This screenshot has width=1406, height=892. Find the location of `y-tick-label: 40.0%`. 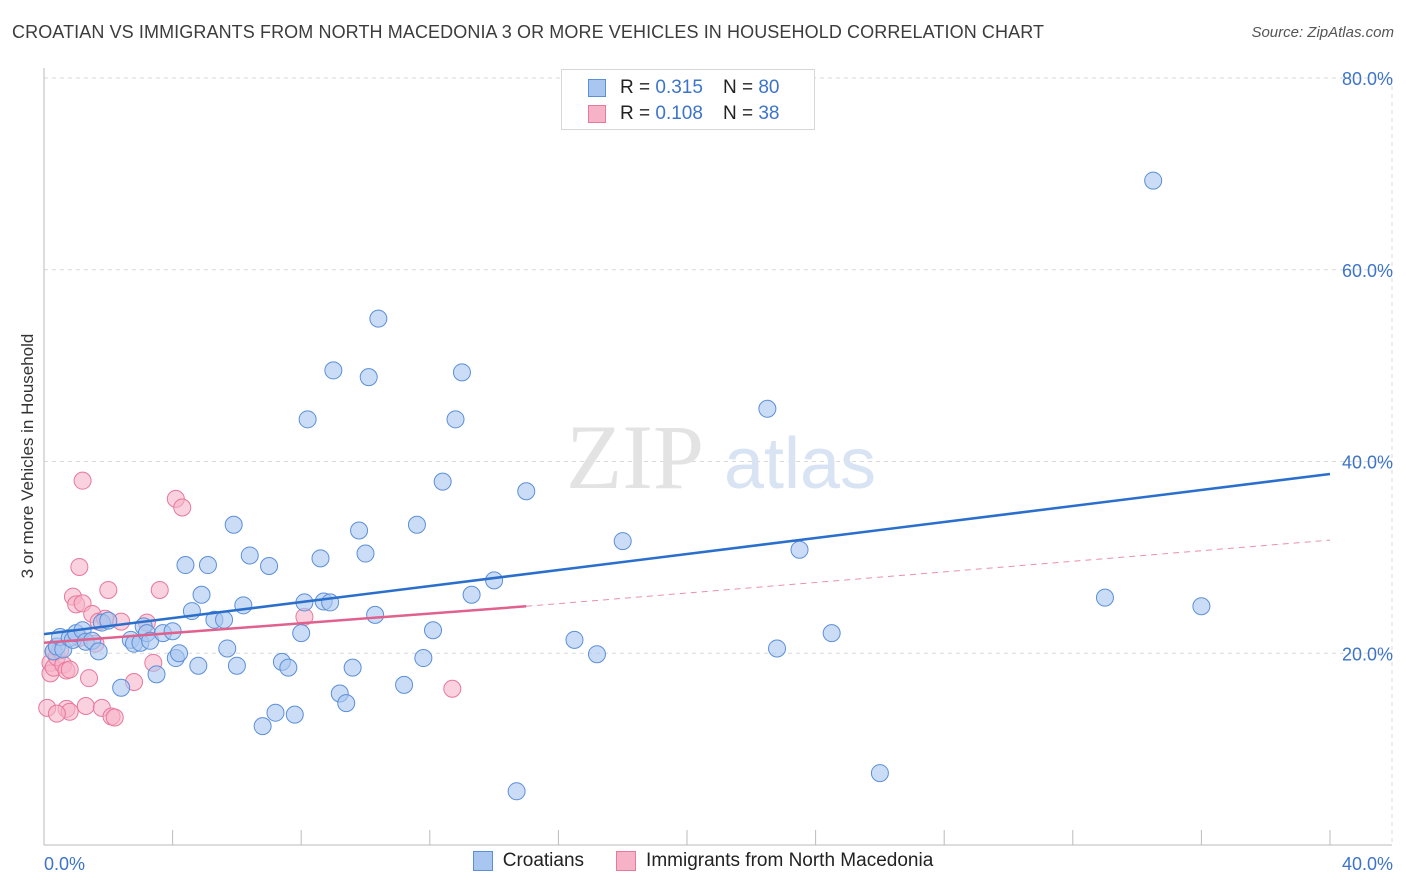

y-tick-label: 40.0% is located at coordinates (1367, 463).